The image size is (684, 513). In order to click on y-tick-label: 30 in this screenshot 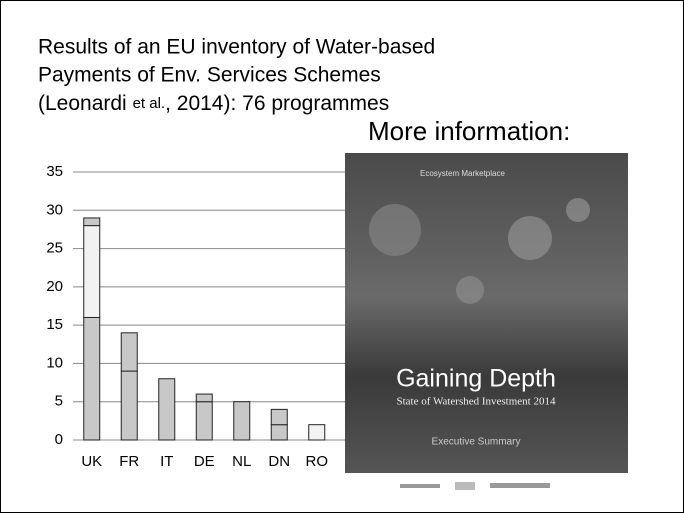, I will do `click(54, 209)`.